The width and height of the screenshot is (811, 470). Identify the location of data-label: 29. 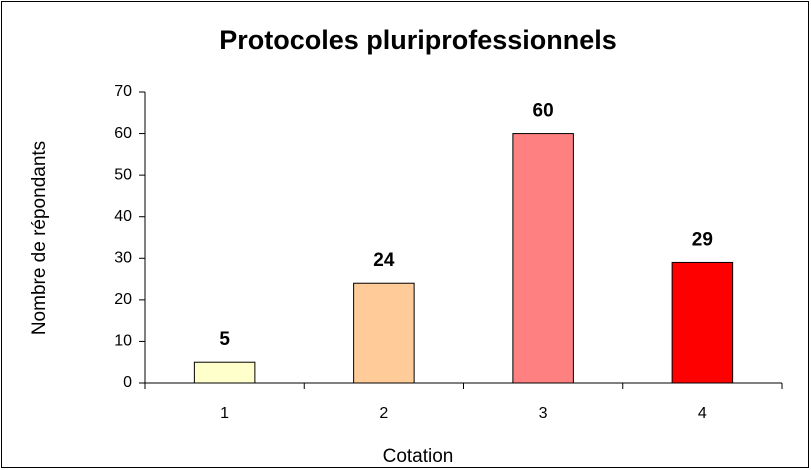
(702, 239).